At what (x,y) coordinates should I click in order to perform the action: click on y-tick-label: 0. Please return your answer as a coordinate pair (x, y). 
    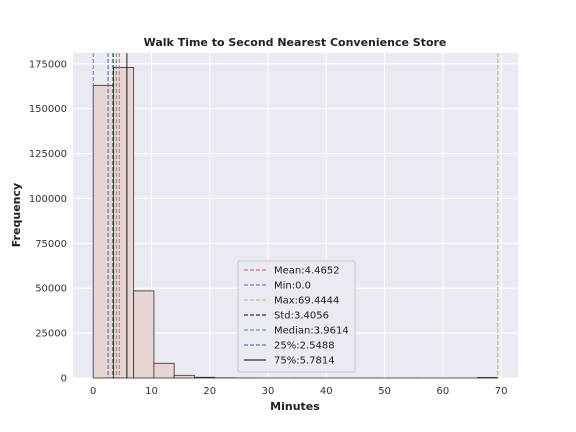
    Looking at the image, I should click on (64, 379).